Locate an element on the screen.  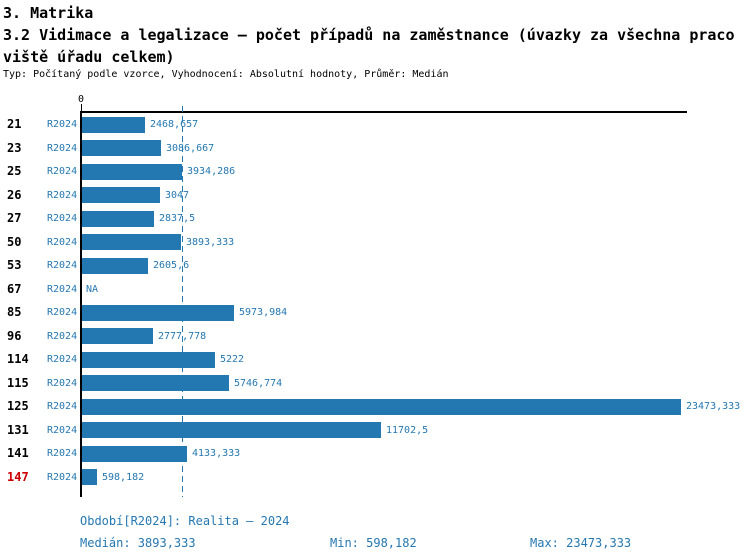
category-label: 25 is located at coordinates (14, 171).